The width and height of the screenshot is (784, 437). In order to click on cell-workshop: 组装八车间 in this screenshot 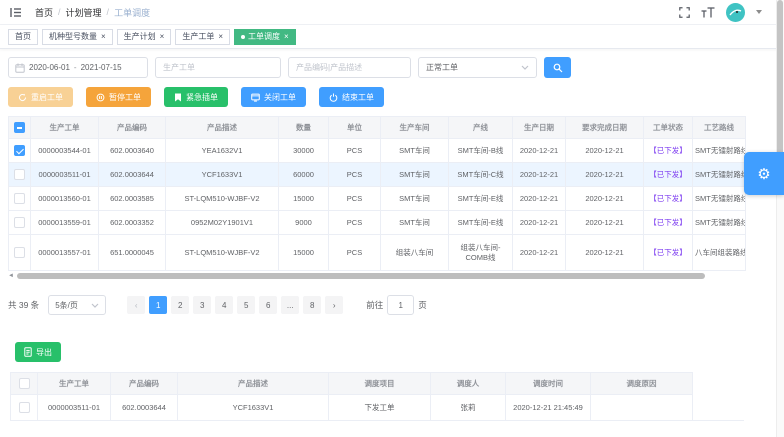, I will do `click(414, 252)`.